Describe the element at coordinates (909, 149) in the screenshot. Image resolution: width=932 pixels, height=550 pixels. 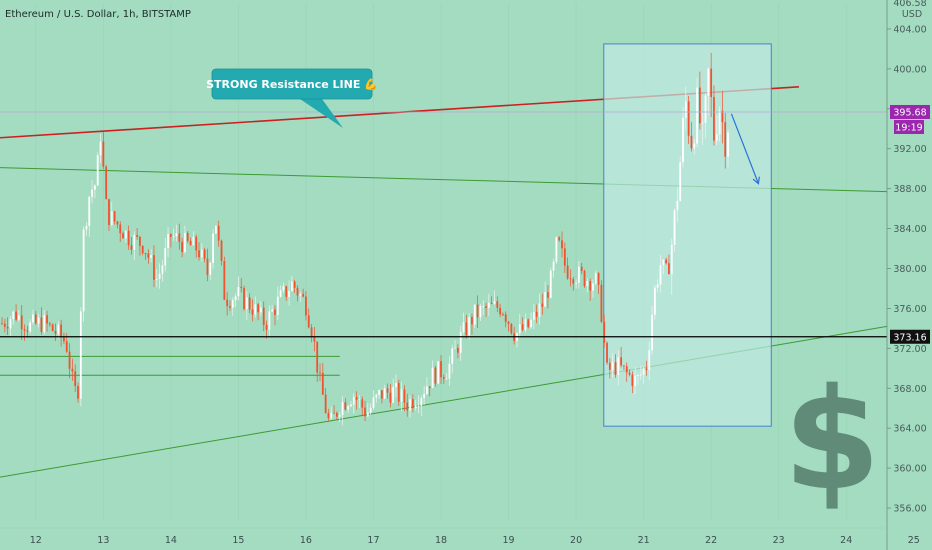
I see `y-tick-label: 392.00` at that location.